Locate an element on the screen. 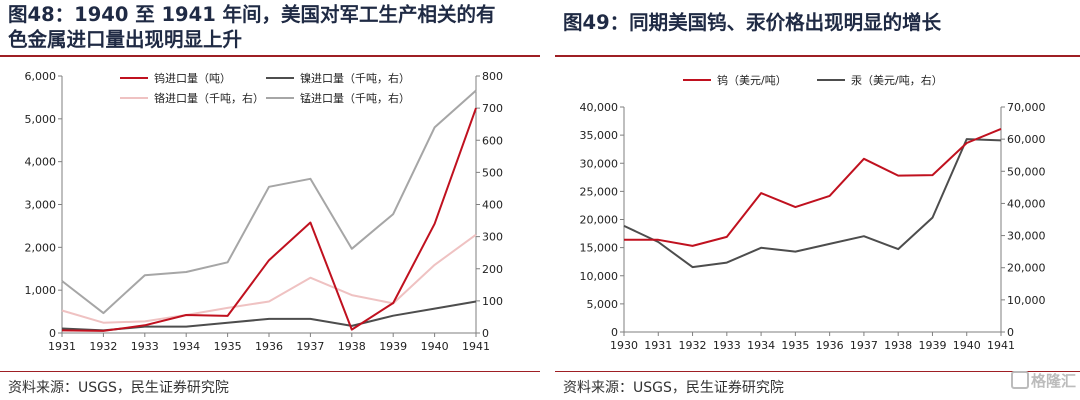 The image size is (1080, 400). watermark: 格隆汇 is located at coordinates (1043, 380).